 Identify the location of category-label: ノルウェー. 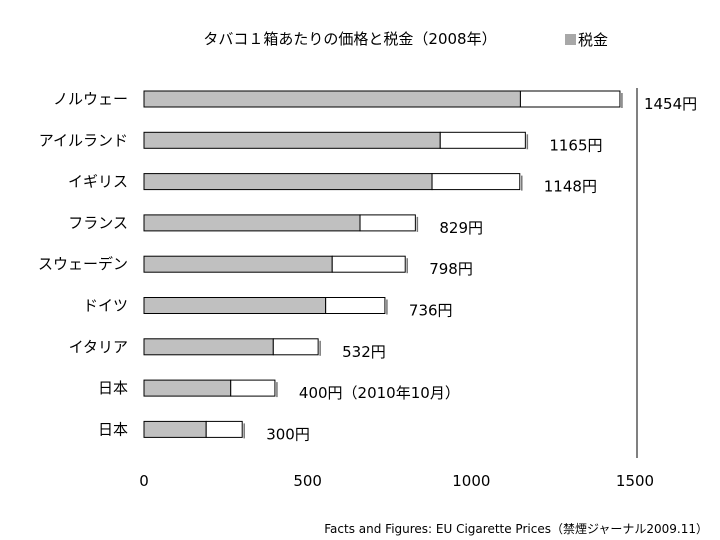
(90, 99).